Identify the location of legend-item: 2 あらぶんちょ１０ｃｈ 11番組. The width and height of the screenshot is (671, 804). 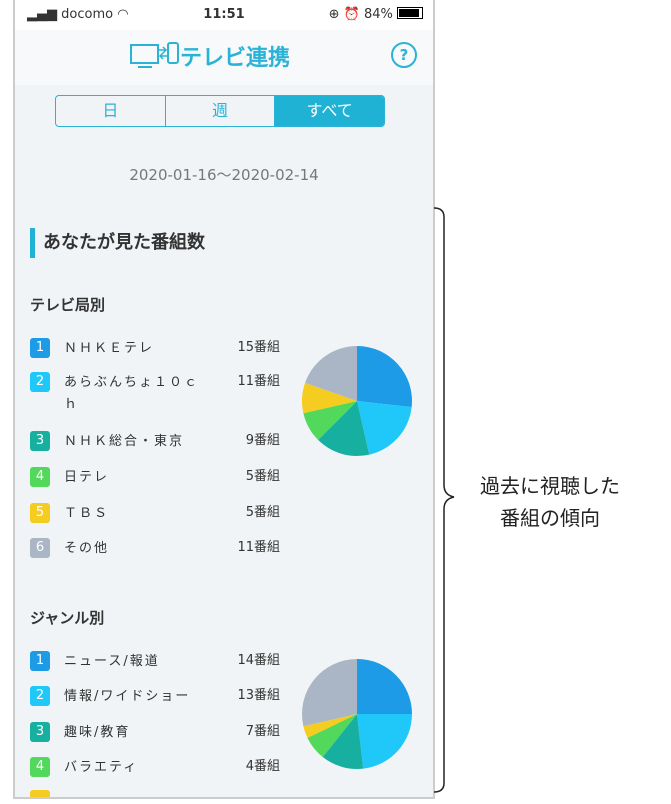
(155, 394).